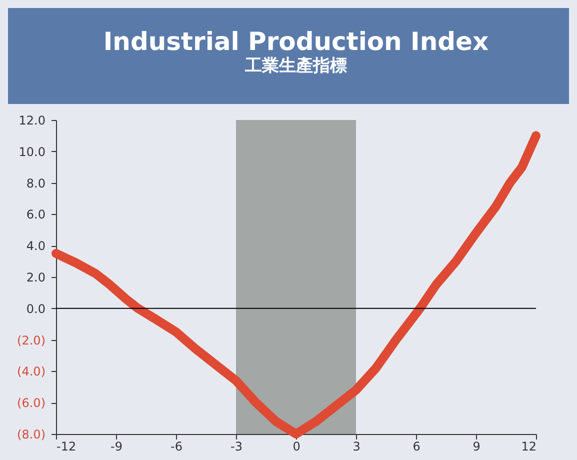 The height and width of the screenshot is (460, 577). Describe the element at coordinates (36, 215) in the screenshot. I see `y-tick-label: 6.0` at that location.